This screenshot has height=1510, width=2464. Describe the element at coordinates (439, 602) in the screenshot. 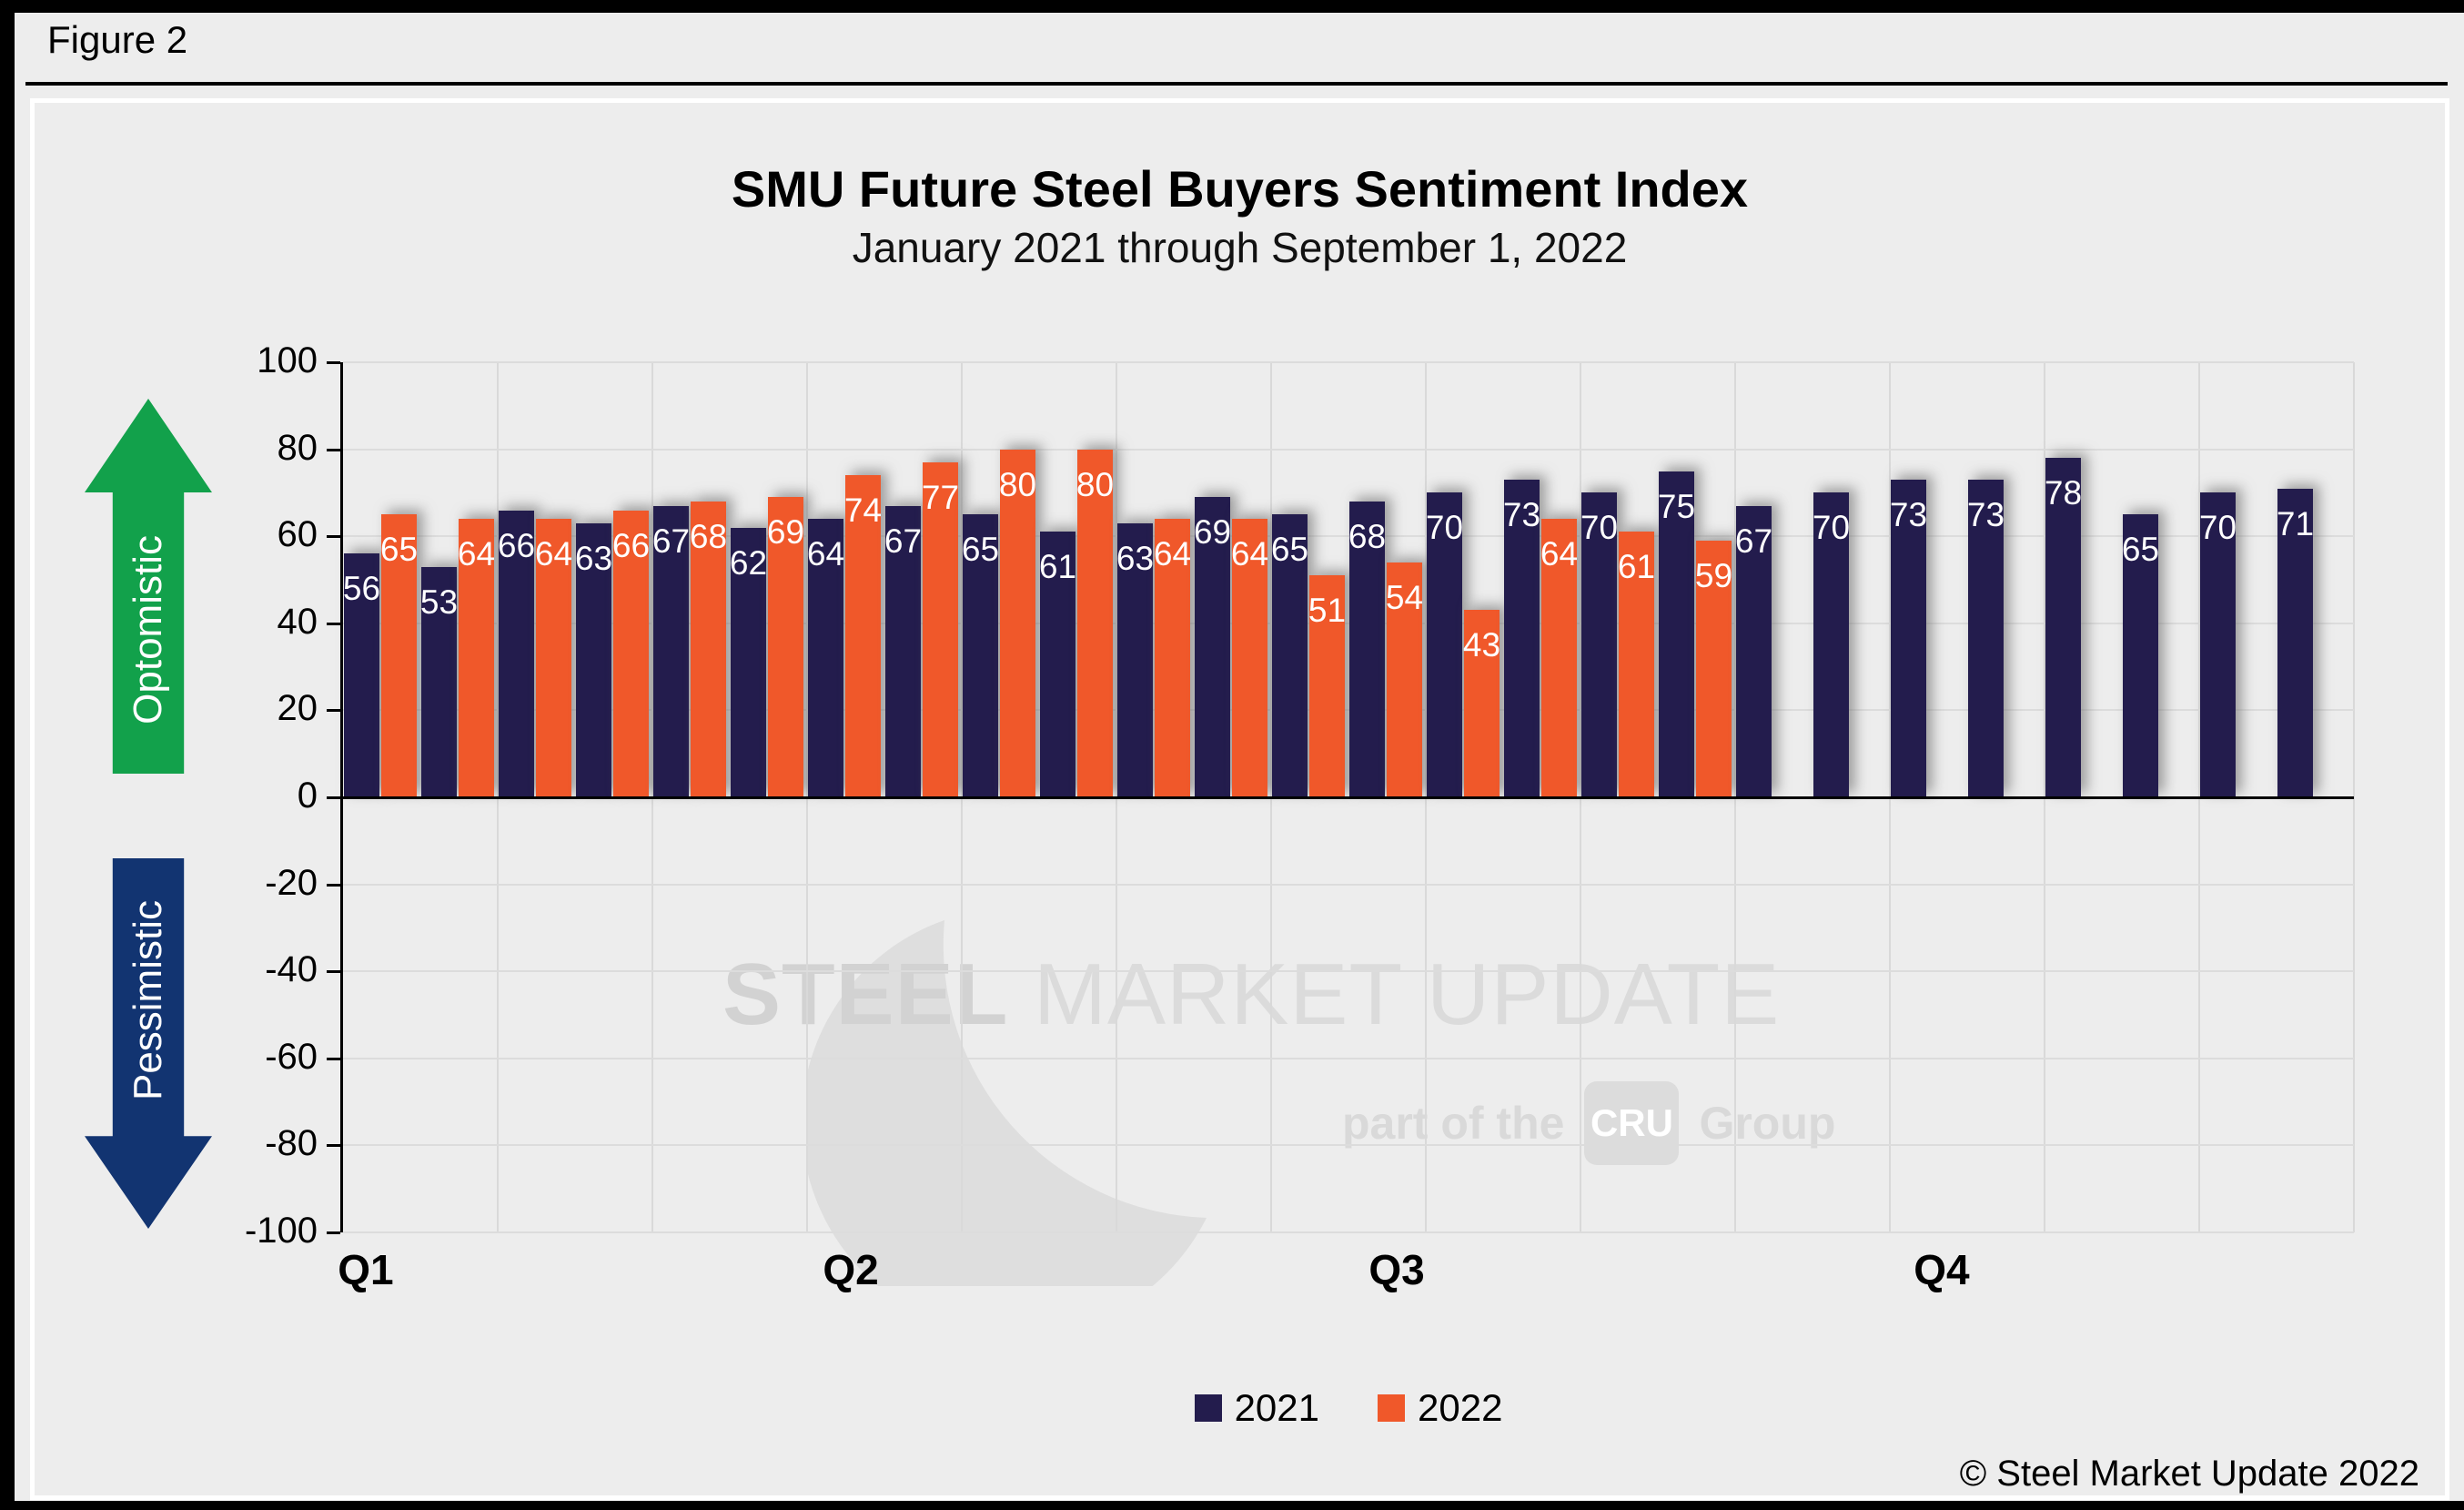

I see `bar-value-label: 53` at that location.